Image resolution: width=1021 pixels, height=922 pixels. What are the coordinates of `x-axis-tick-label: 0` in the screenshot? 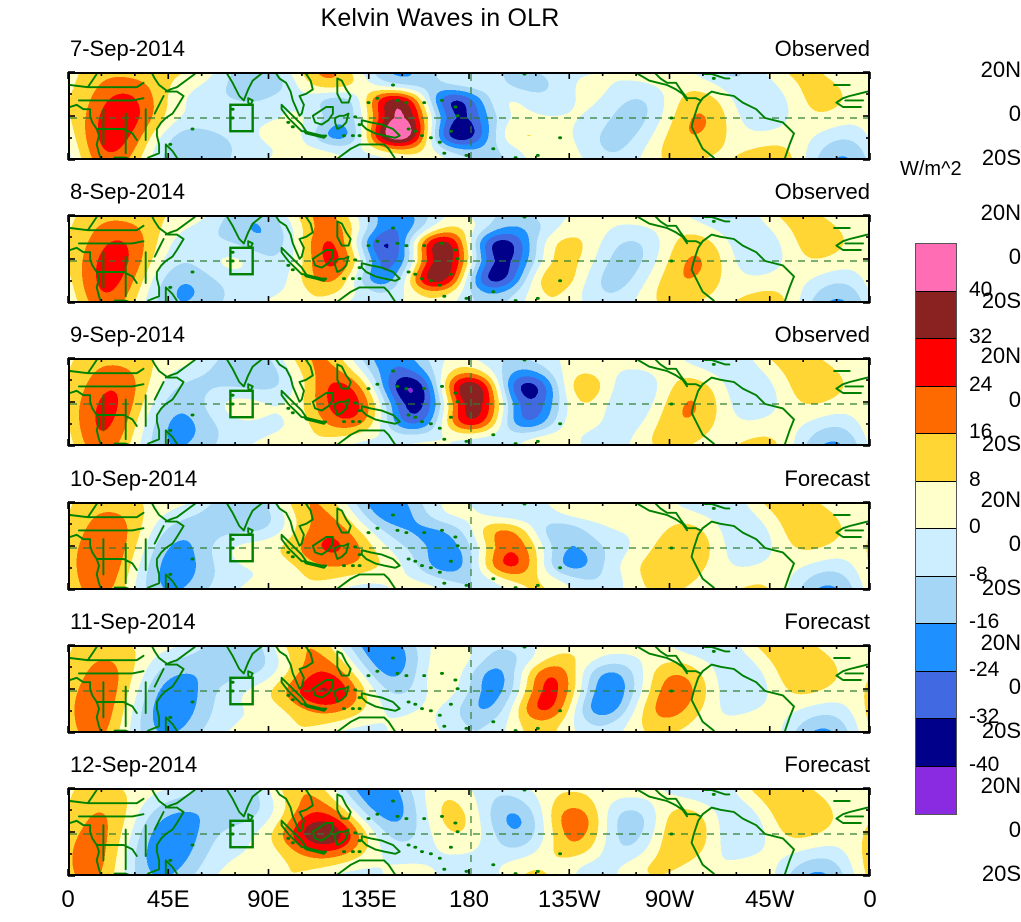 It's located at (870, 900).